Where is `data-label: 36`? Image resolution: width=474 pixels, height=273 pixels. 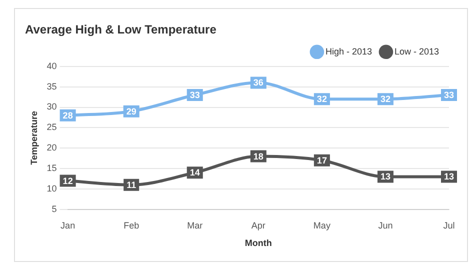 data-label: 36 is located at coordinates (258, 83).